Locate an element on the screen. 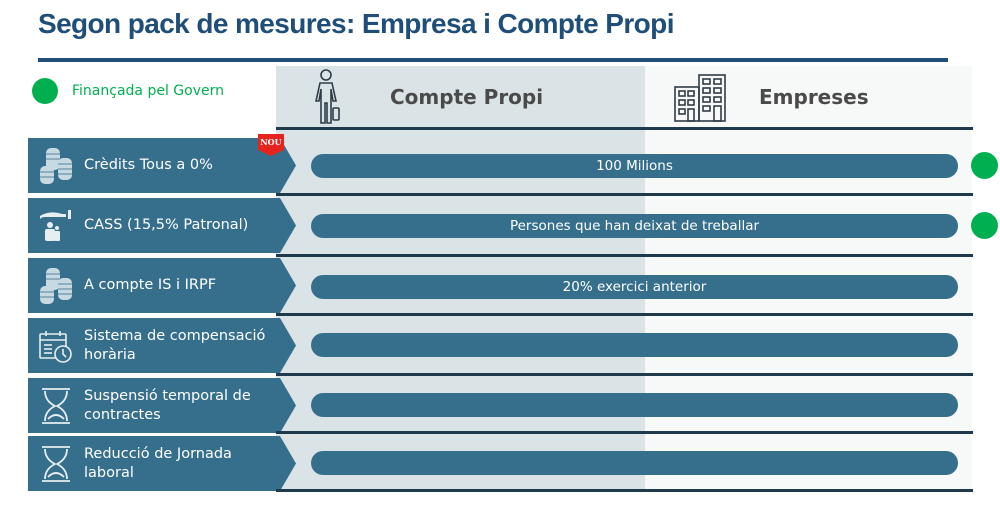  row-label-suspensio: Suspensió temporal de contractes is located at coordinates (162, 405).